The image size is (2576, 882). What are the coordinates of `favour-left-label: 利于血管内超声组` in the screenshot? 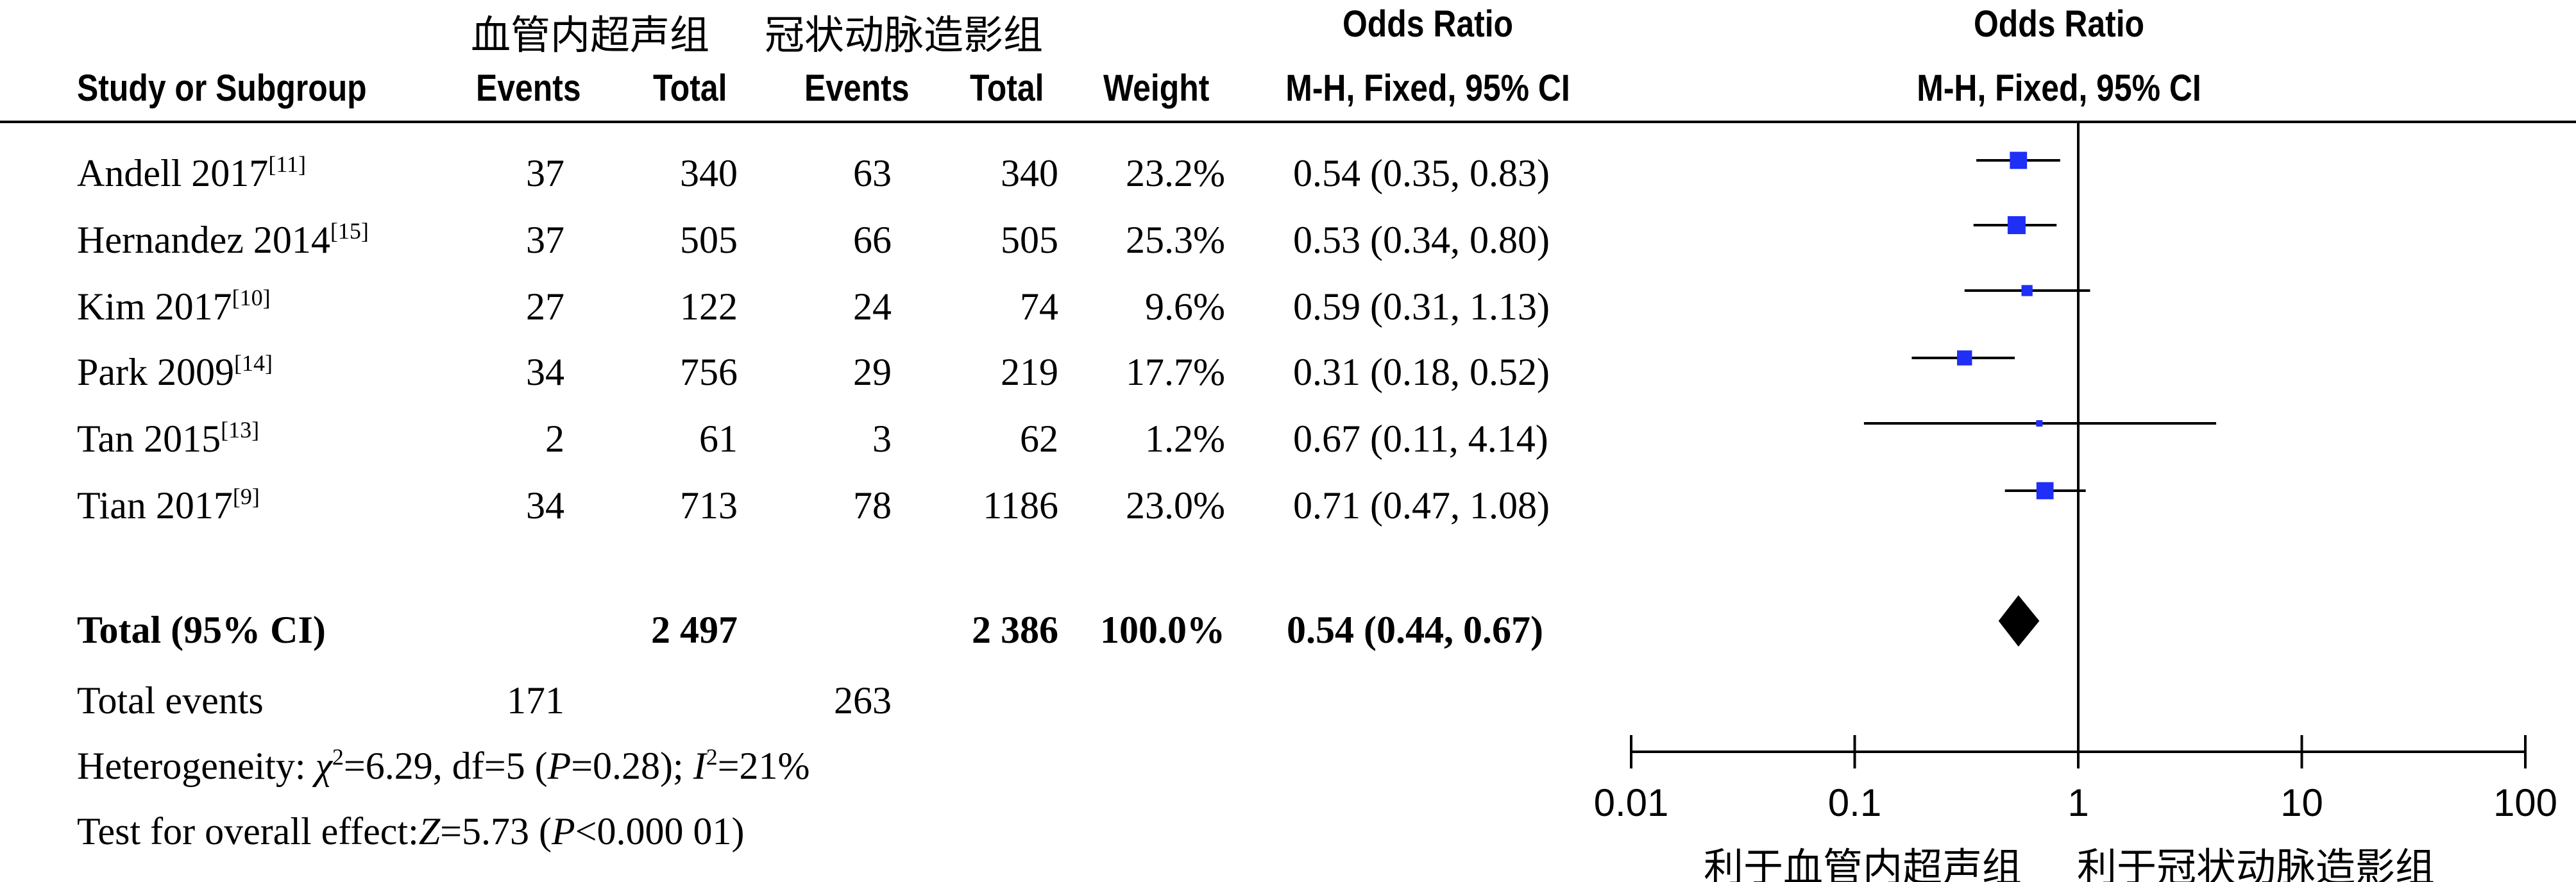 It's located at (1863, 863).